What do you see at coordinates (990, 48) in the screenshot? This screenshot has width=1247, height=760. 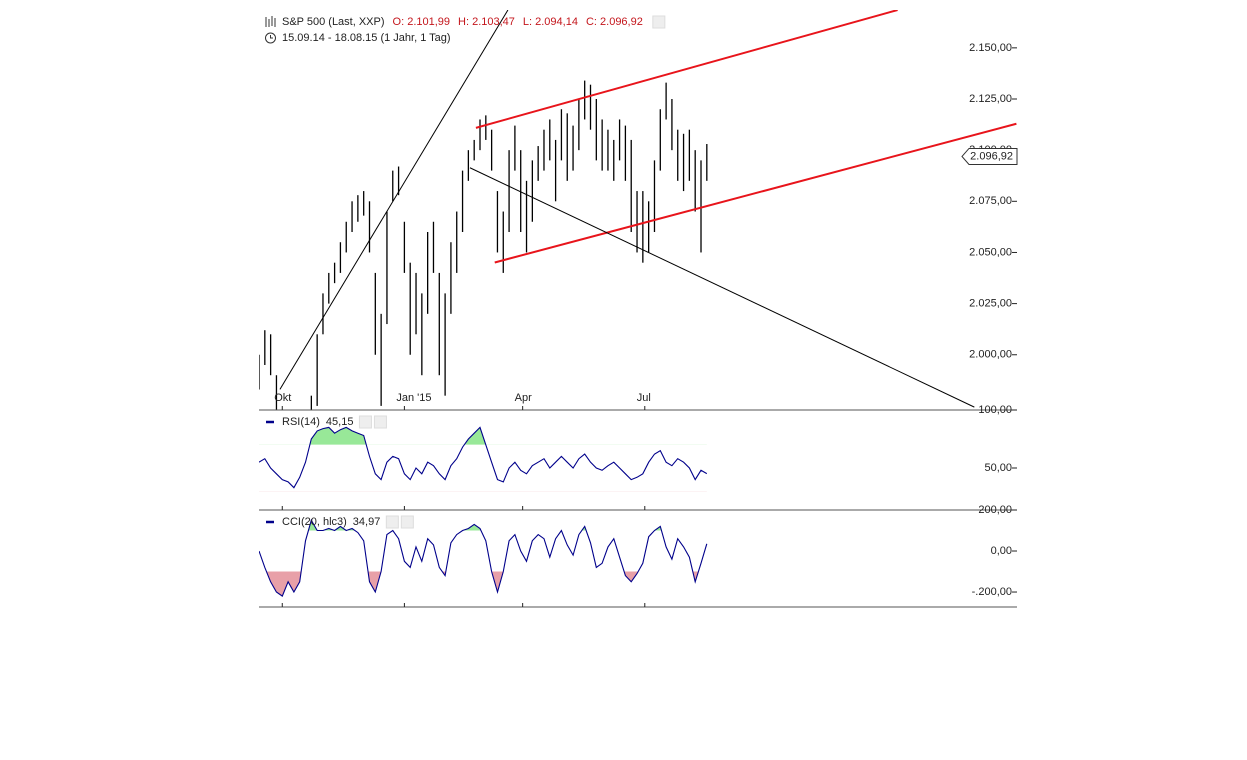 I see `y-tick-label: 2.150,00` at bounding box center [990, 48].